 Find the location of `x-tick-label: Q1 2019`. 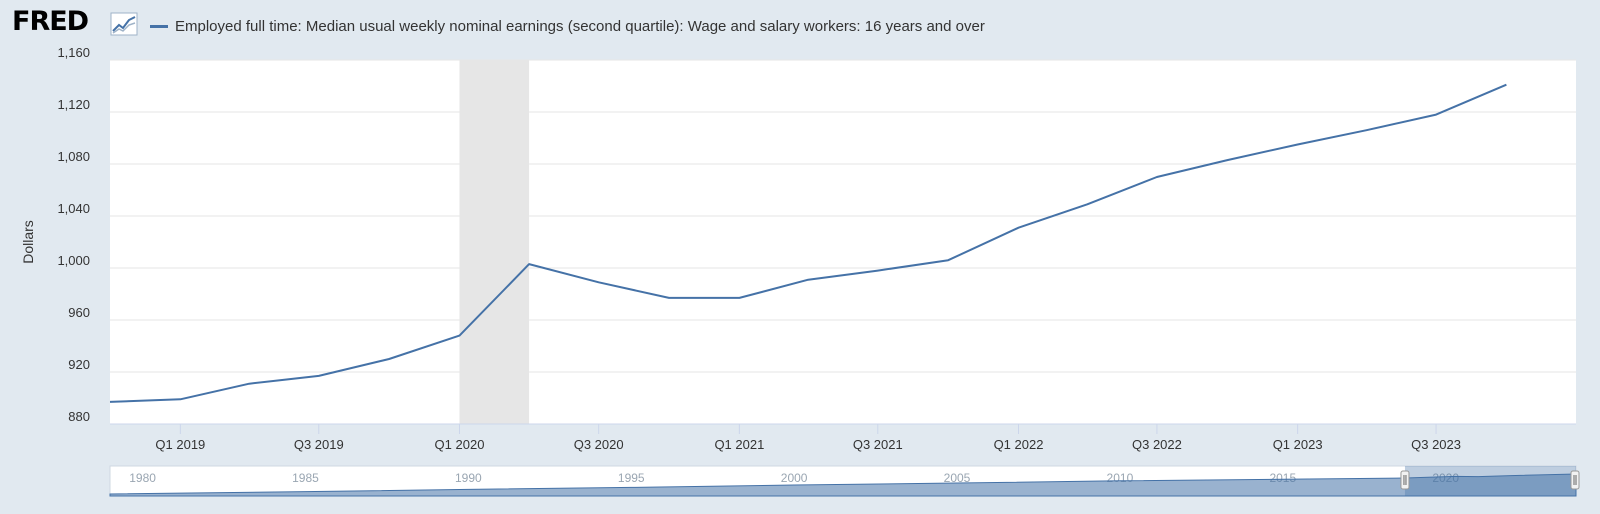

x-tick-label: Q1 2019 is located at coordinates (180, 444).